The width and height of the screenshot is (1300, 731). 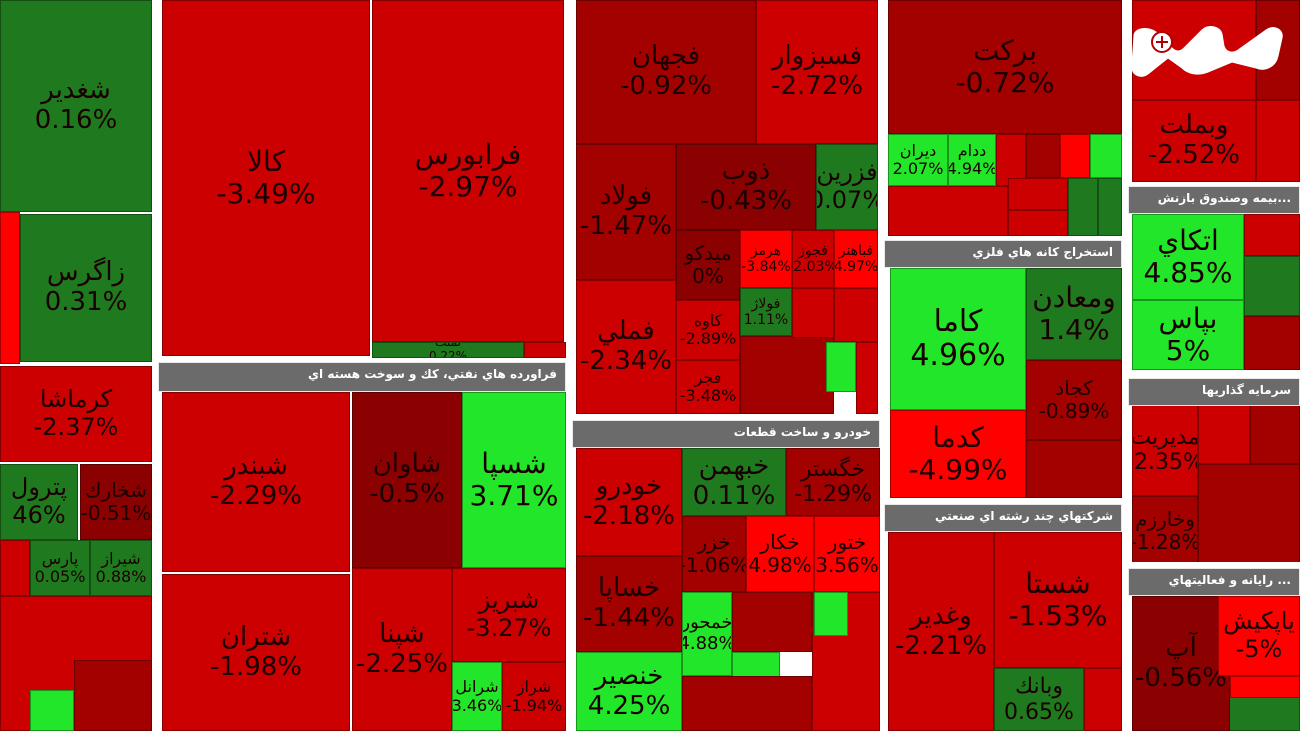 What do you see at coordinates (76, 106) in the screenshot?
I see `treemap-tile: شغدير 0.16%` at bounding box center [76, 106].